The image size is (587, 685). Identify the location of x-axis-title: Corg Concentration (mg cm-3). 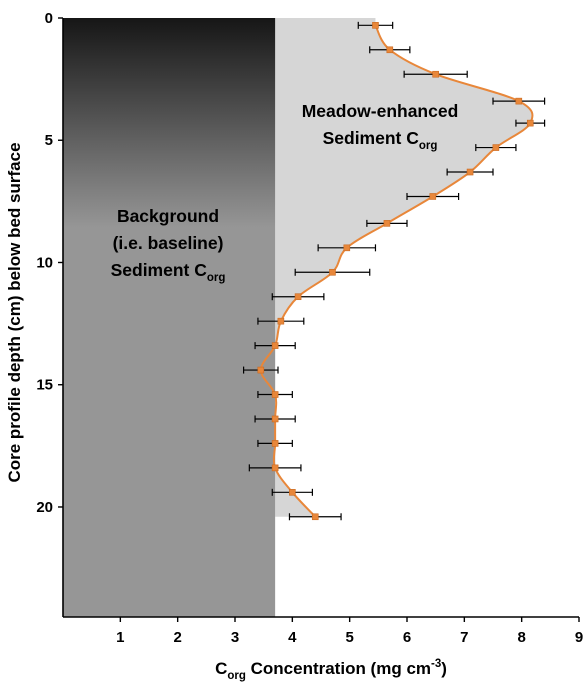
(331, 670).